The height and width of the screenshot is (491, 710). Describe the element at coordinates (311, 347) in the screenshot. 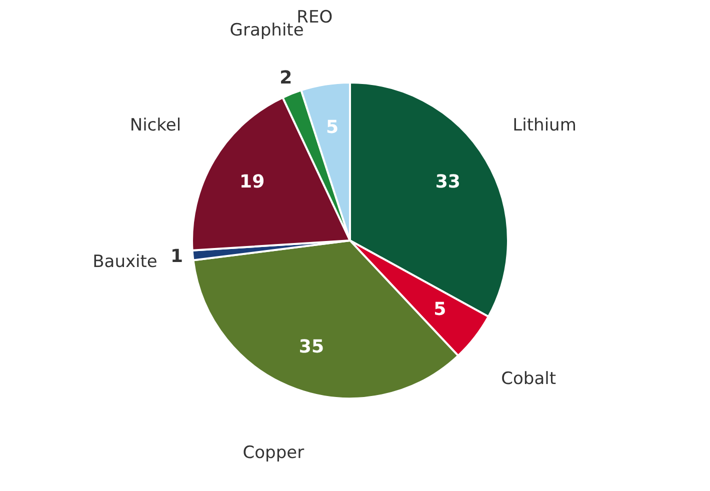

I see `data-label: 35` at that location.